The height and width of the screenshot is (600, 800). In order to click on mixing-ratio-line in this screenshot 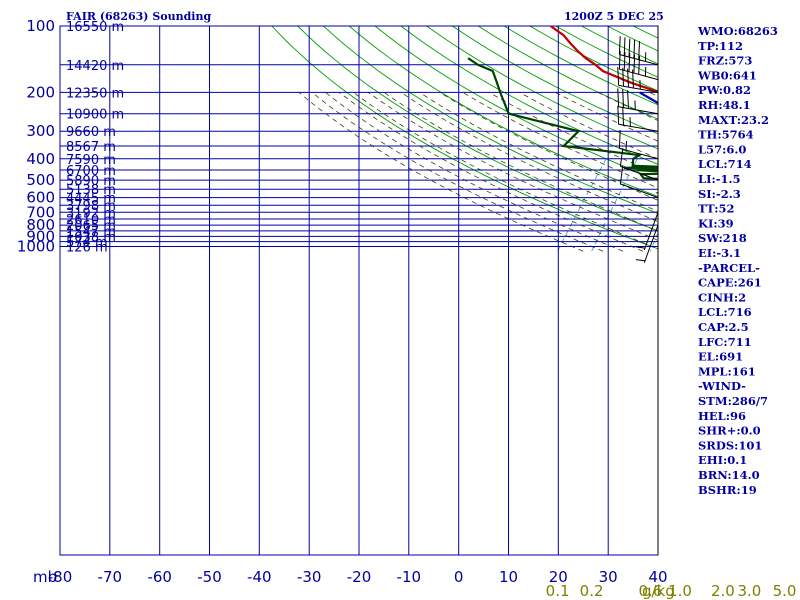, I will do `click(582, 205)`.